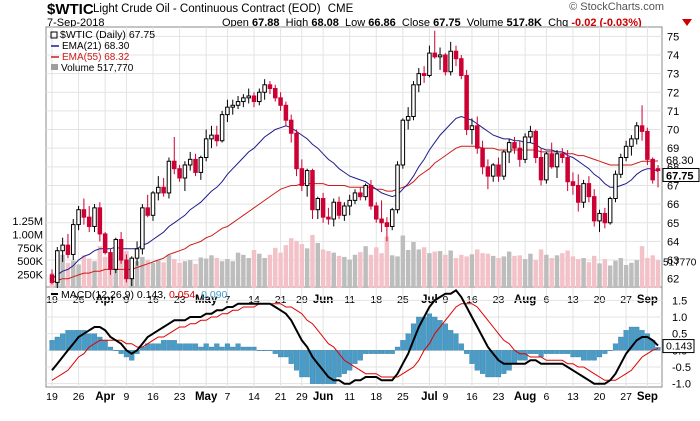 This screenshot has width=700, height=421. What do you see at coordinates (679, 301) in the screenshot?
I see `macd-tick-label: 1.5` at bounding box center [679, 301].